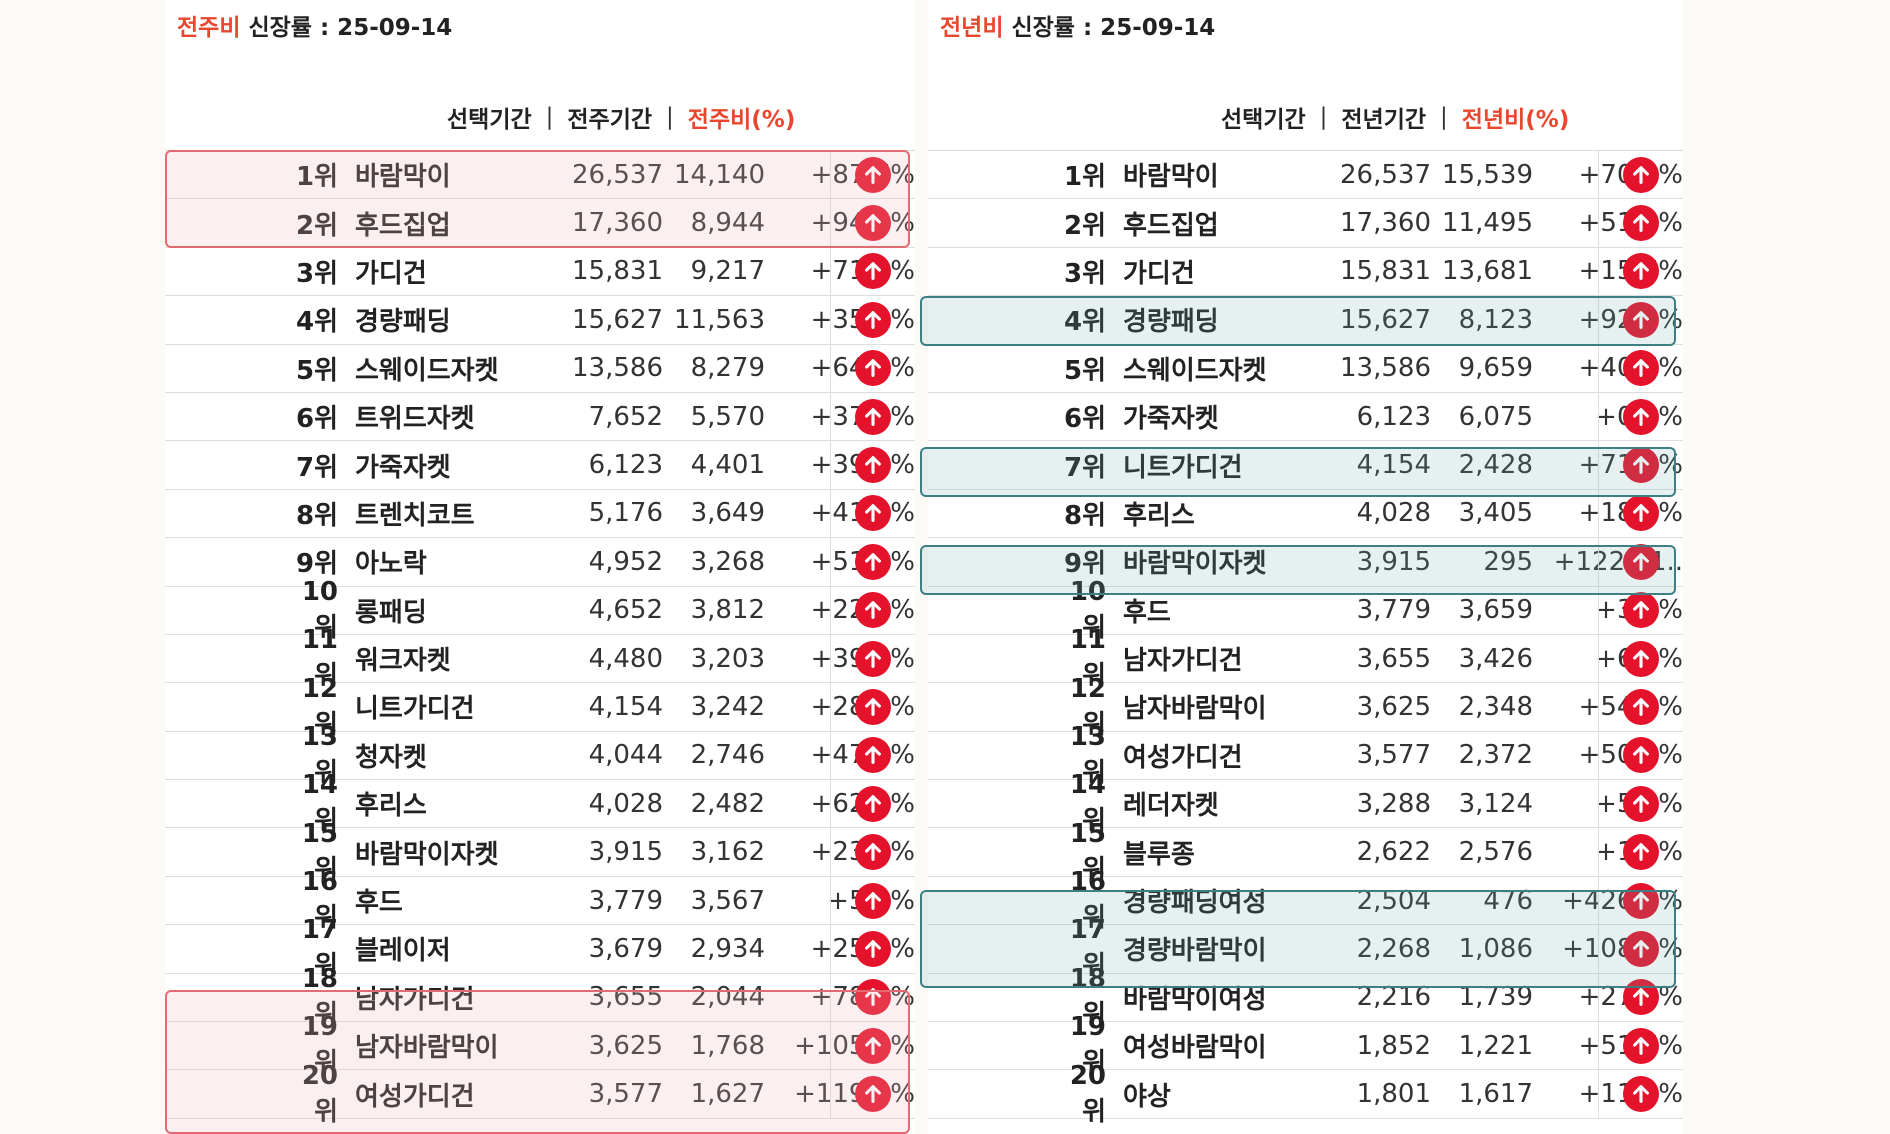 Image resolution: width=1890 pixels, height=1134 pixels. I want to click on keyword: 아노락, so click(391, 564).